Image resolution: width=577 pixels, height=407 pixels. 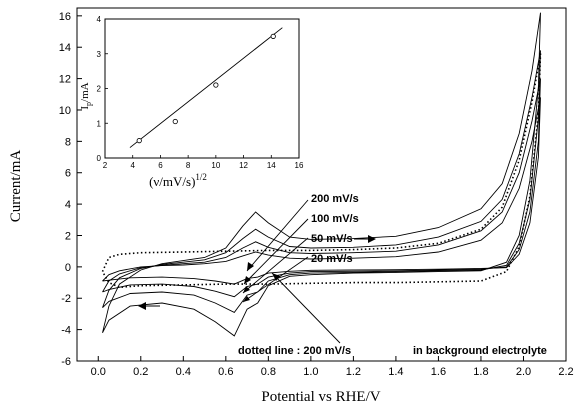 What do you see at coordinates (246, 299) in the screenshot?
I see `arrow-head-20mvs` at bounding box center [246, 299].